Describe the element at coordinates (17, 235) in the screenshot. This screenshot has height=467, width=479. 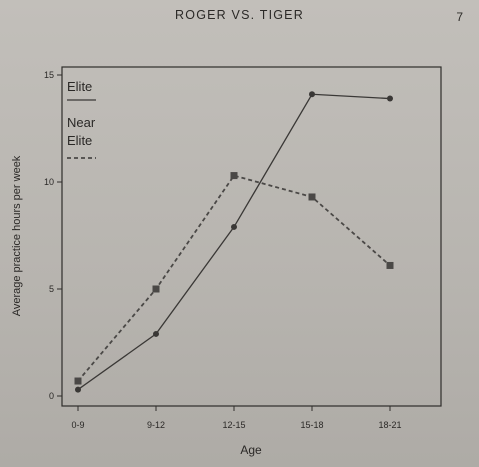
I see `y-axis-label: Average practice hours per week` at that location.